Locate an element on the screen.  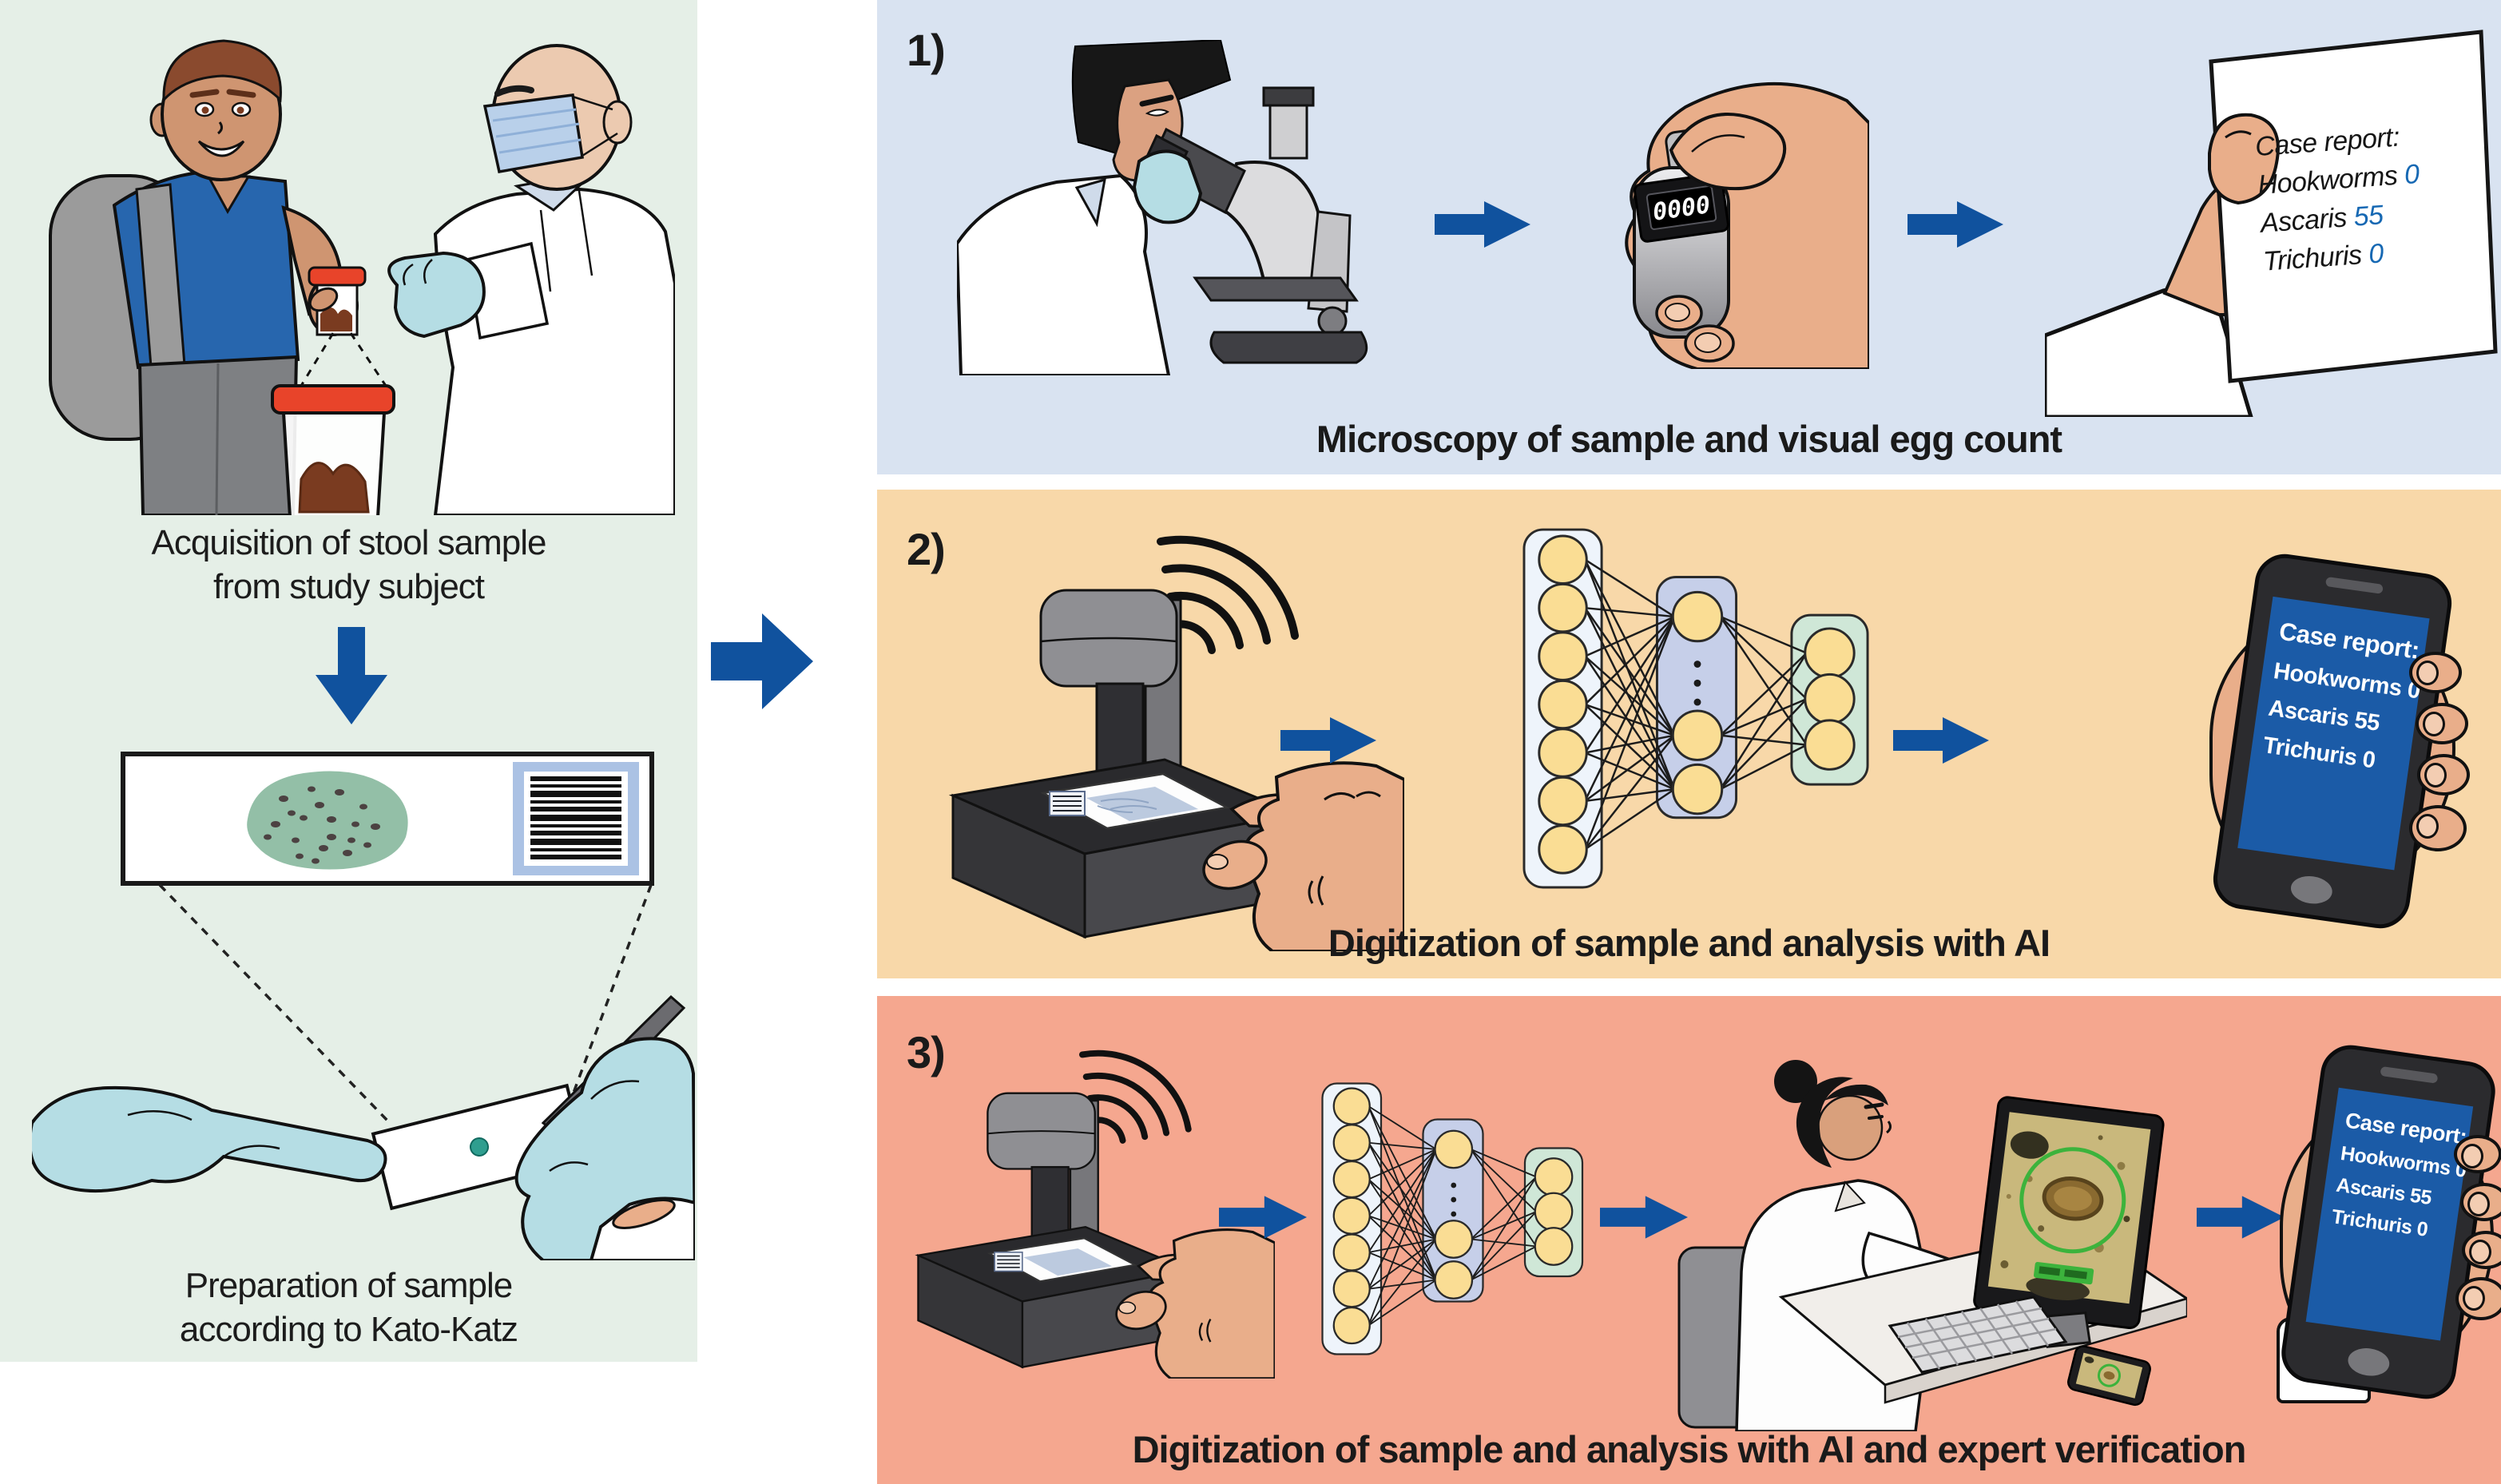
hair-bun is located at coordinates (1795, 1081).